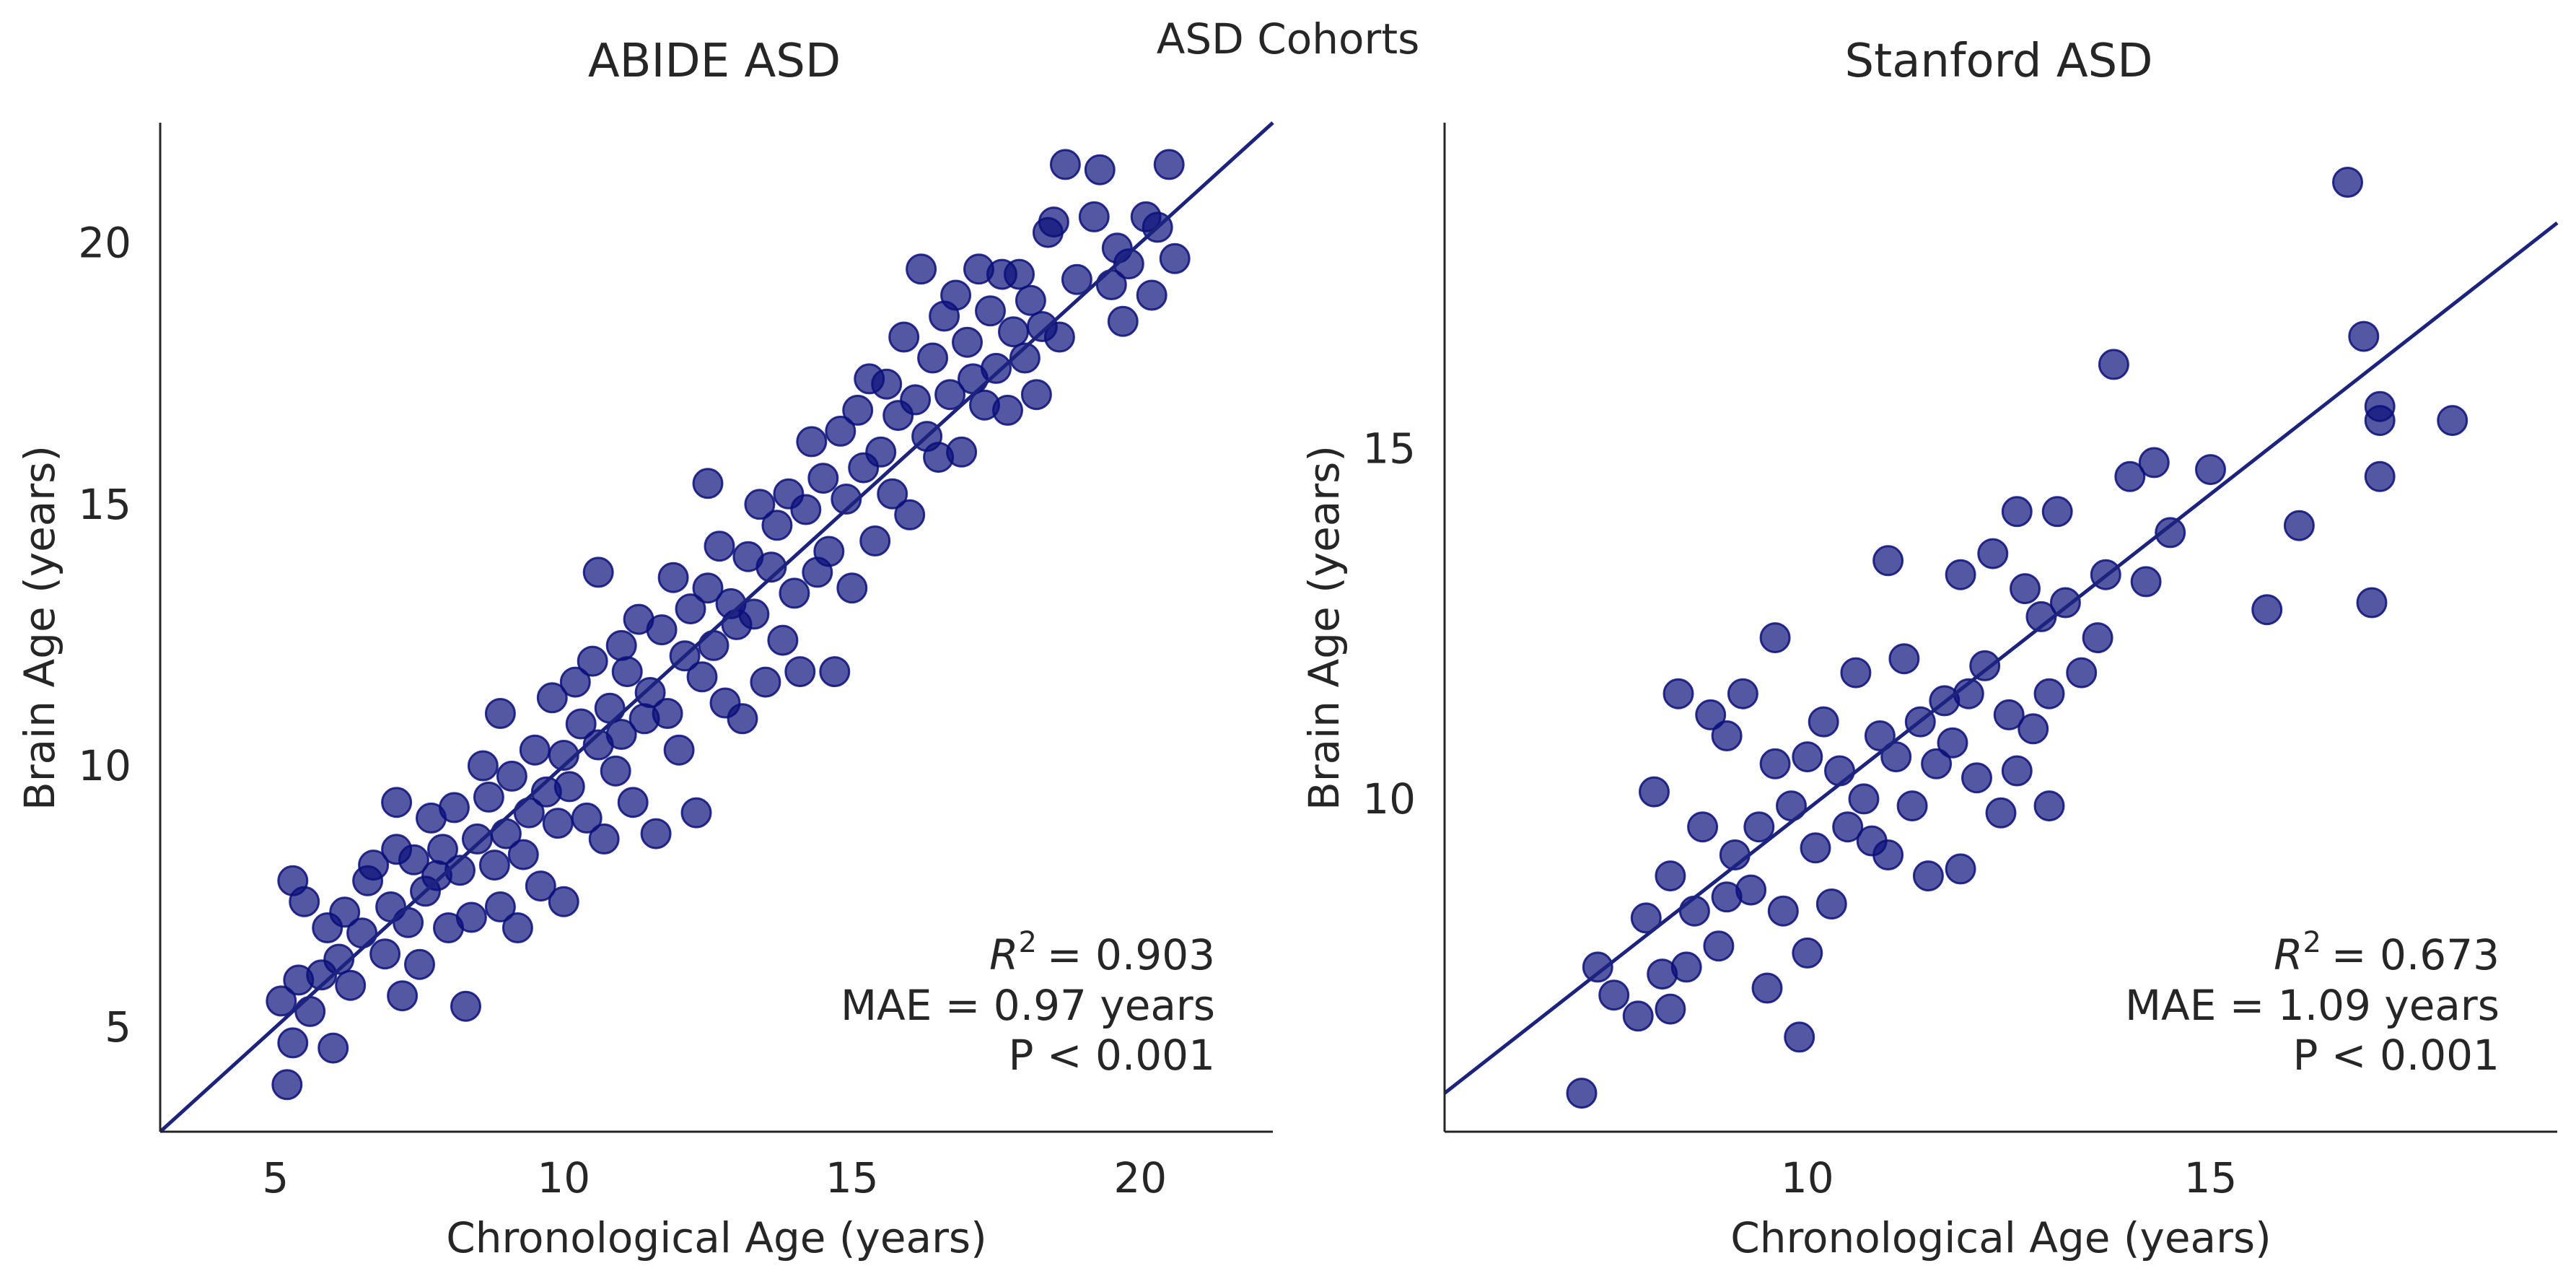  I want to click on x-tick-label: 5, so click(275, 1177).